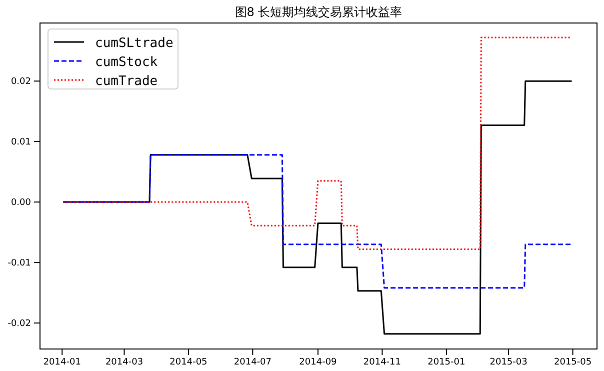 The height and width of the screenshot is (371, 604). Describe the element at coordinates (509, 362) in the screenshot. I see `x-tick-label: 2015-03` at that location.